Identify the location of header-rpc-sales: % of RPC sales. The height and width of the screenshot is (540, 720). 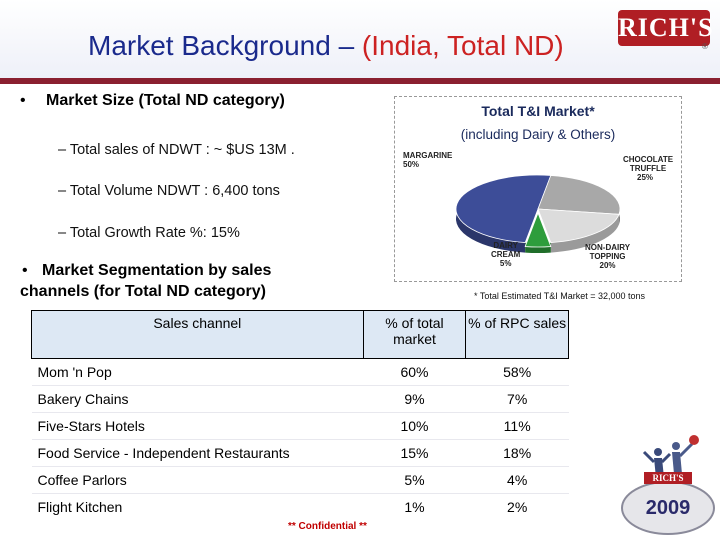
(517, 334).